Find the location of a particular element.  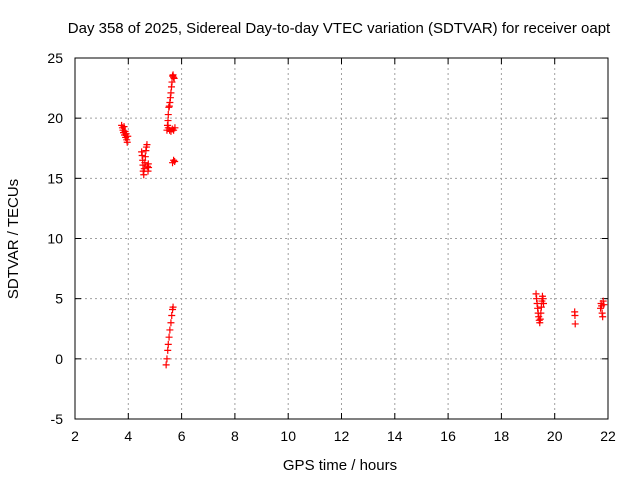

x-tick-label: 16 is located at coordinates (448, 436).